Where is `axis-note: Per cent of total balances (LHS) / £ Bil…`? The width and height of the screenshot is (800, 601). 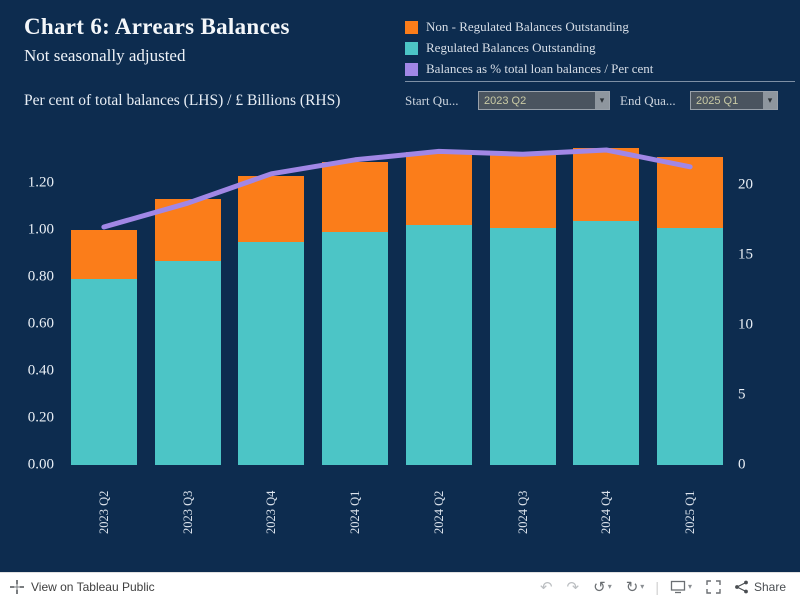 axis-note: Per cent of total balances (LHS) / £ Bil… is located at coordinates (182, 100).